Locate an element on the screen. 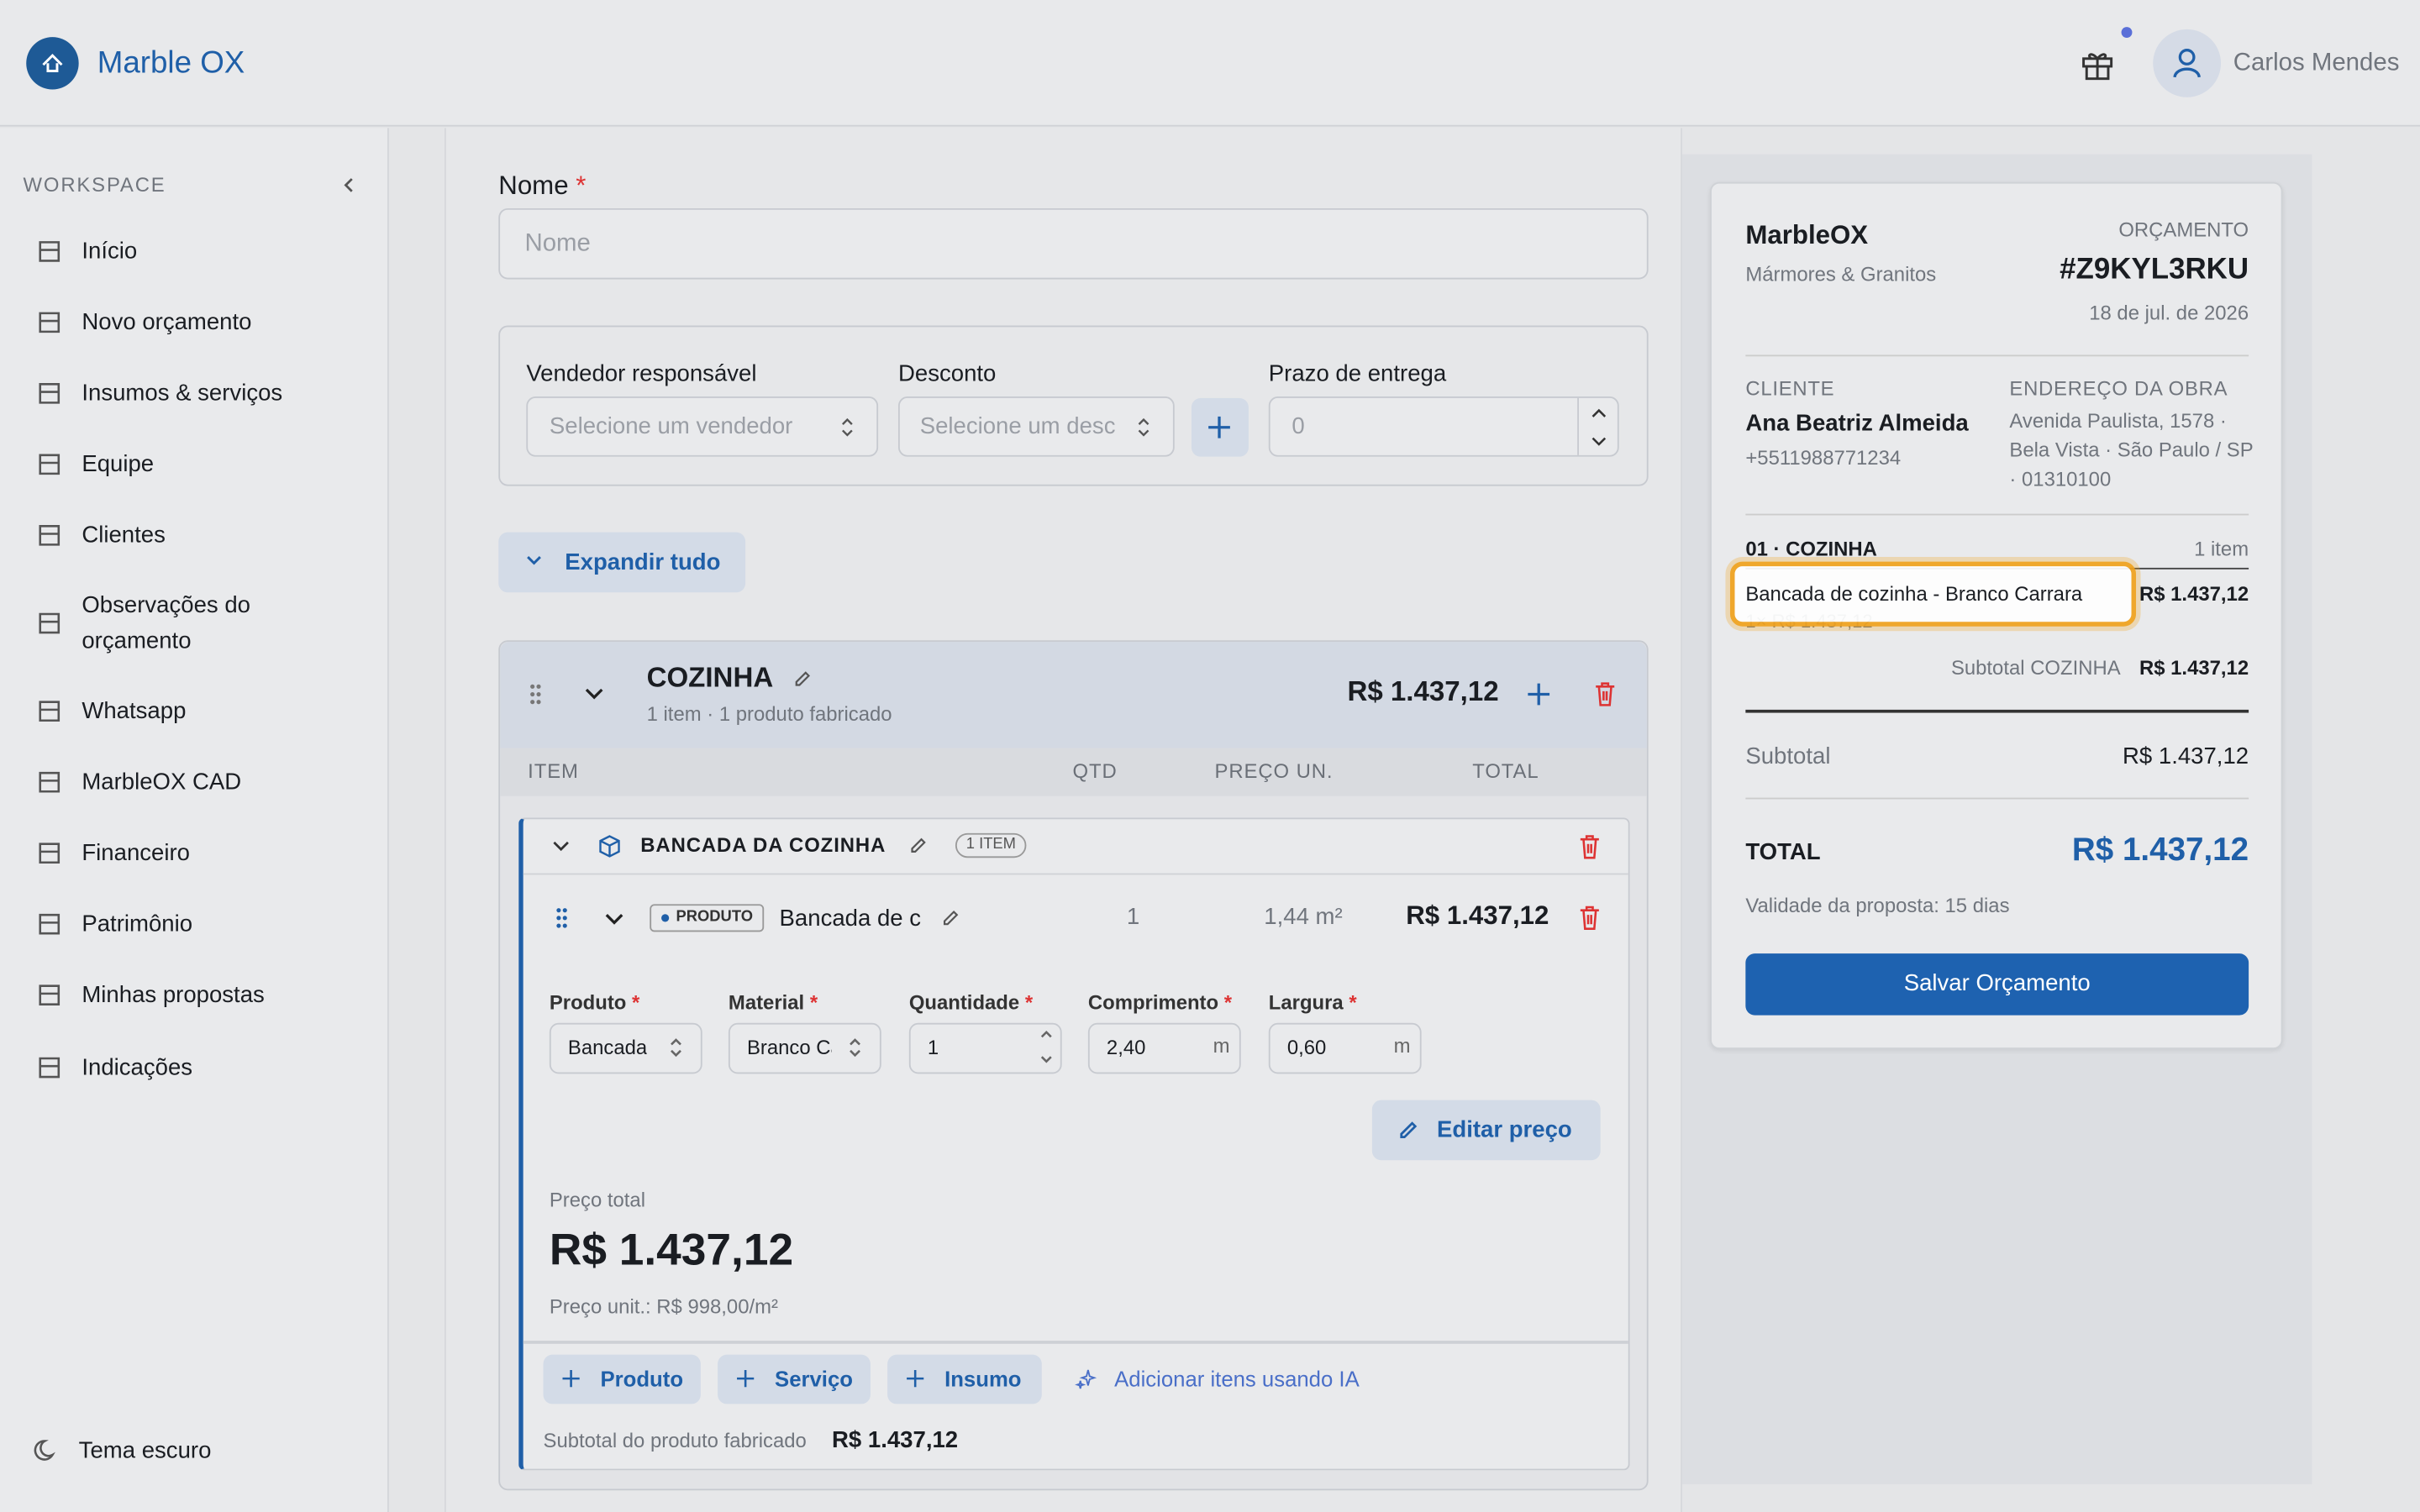  total-label: TOTAL is located at coordinates (1783, 852).